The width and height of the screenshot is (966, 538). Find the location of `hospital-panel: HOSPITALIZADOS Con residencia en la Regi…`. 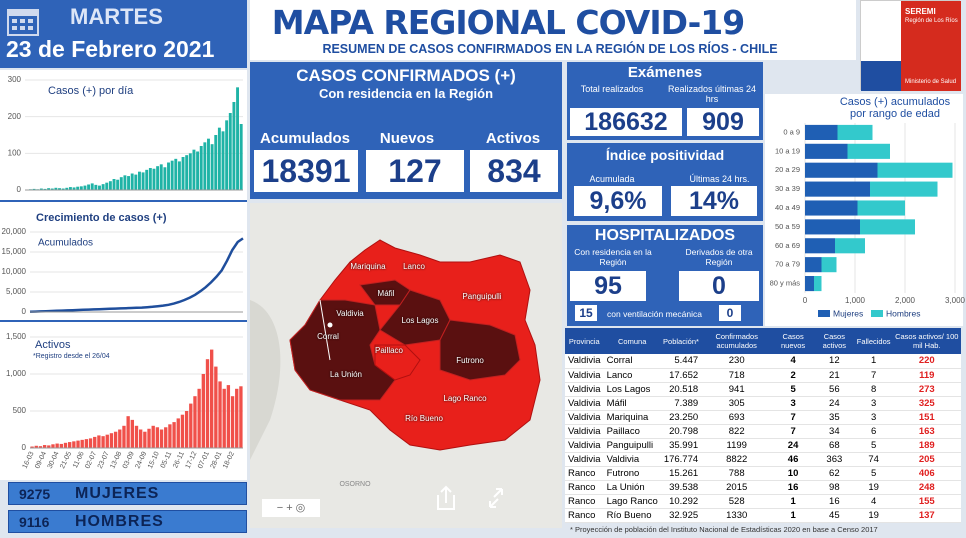

hospital-panel: HOSPITALIZADOS Con residencia en la Regi… is located at coordinates (665, 275).